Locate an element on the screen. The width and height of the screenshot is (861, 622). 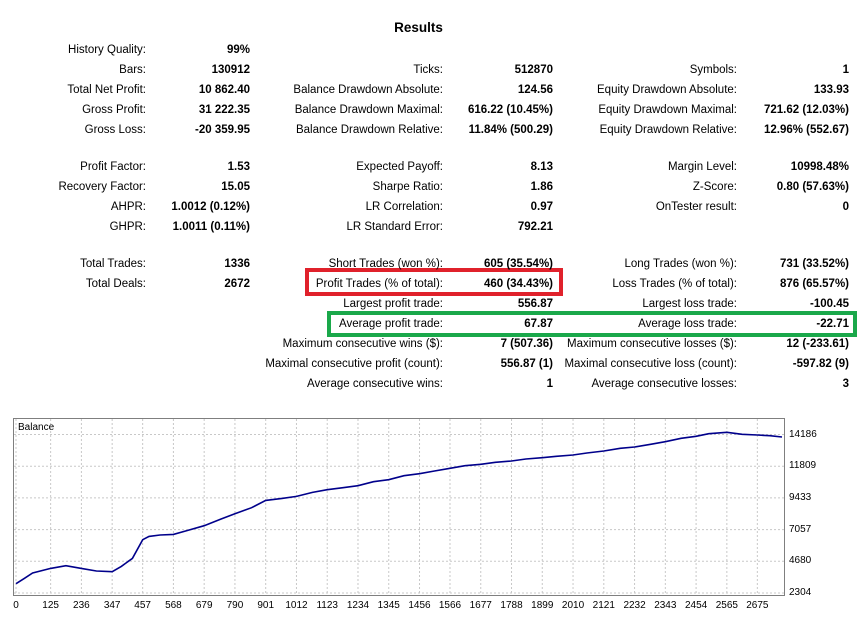
profit-factor-label: Profit Factor: is located at coordinates (113, 167).